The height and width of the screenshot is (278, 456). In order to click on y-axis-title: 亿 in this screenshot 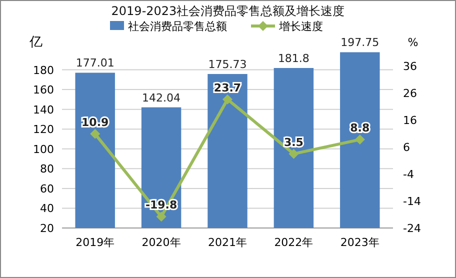, I will do `click(35, 42)`.